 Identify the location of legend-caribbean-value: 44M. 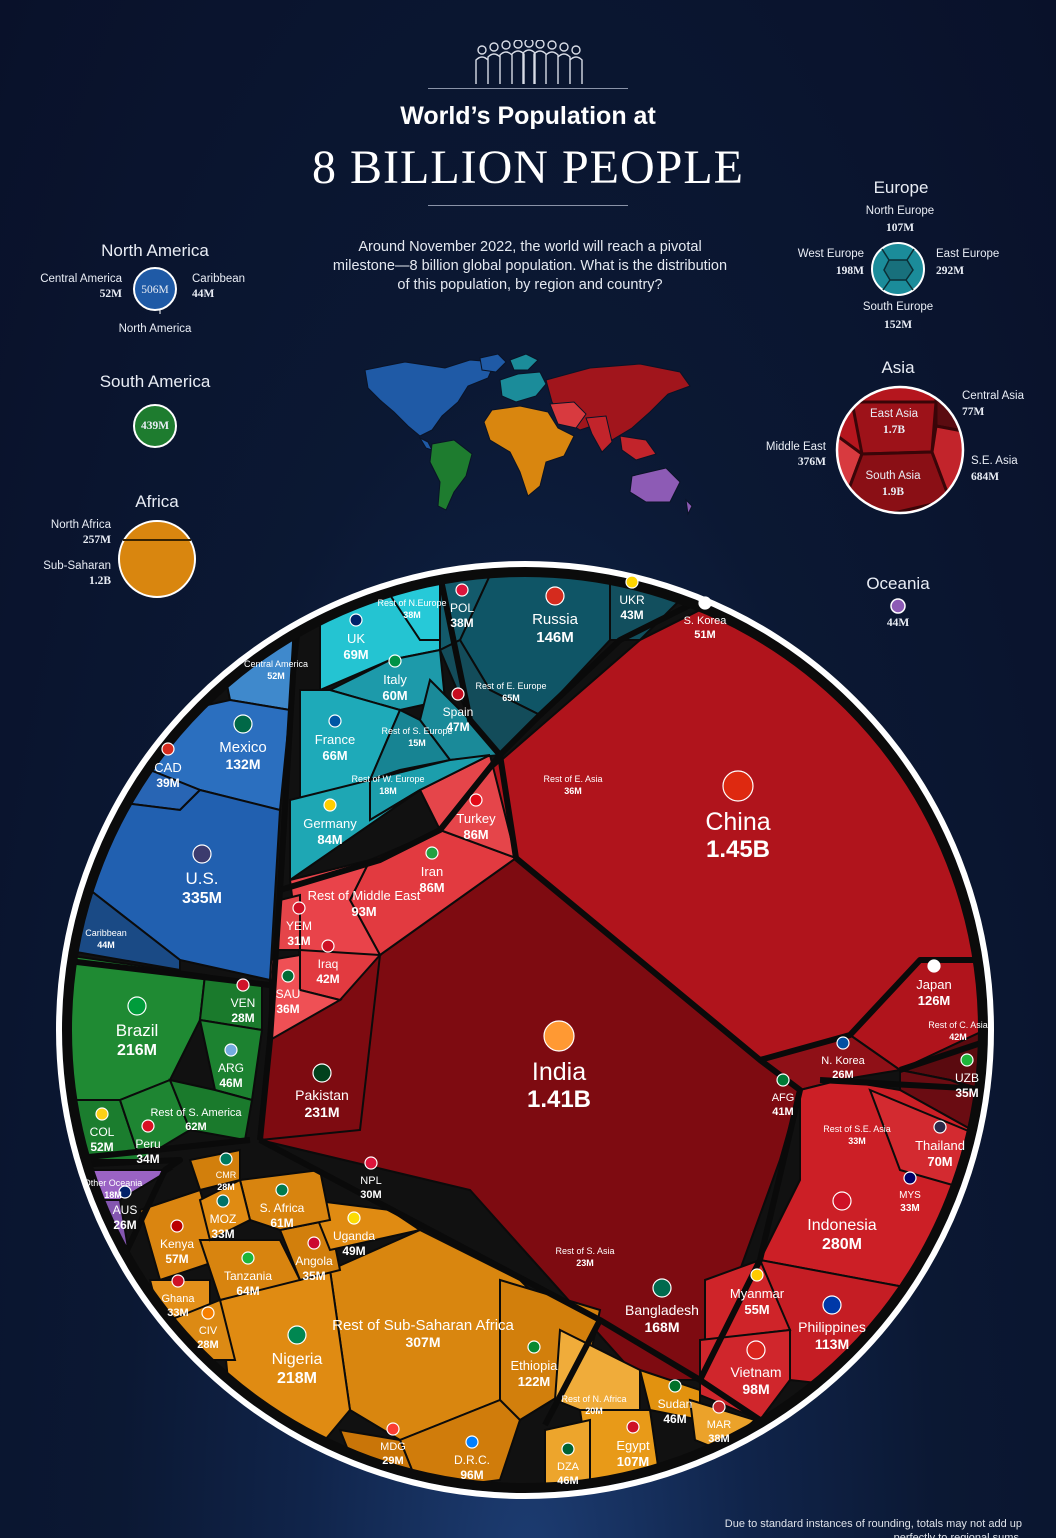
(203, 294).